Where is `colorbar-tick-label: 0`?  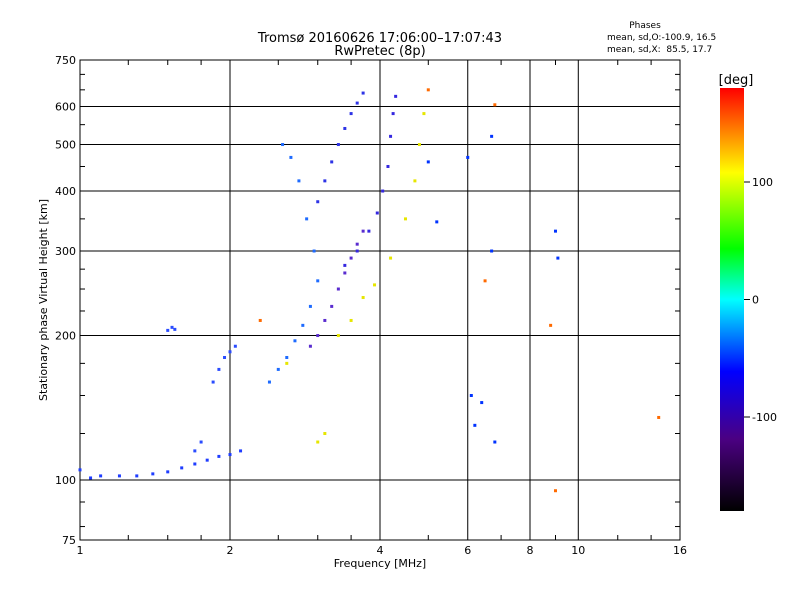 colorbar-tick-label: 0 is located at coordinates (755, 300).